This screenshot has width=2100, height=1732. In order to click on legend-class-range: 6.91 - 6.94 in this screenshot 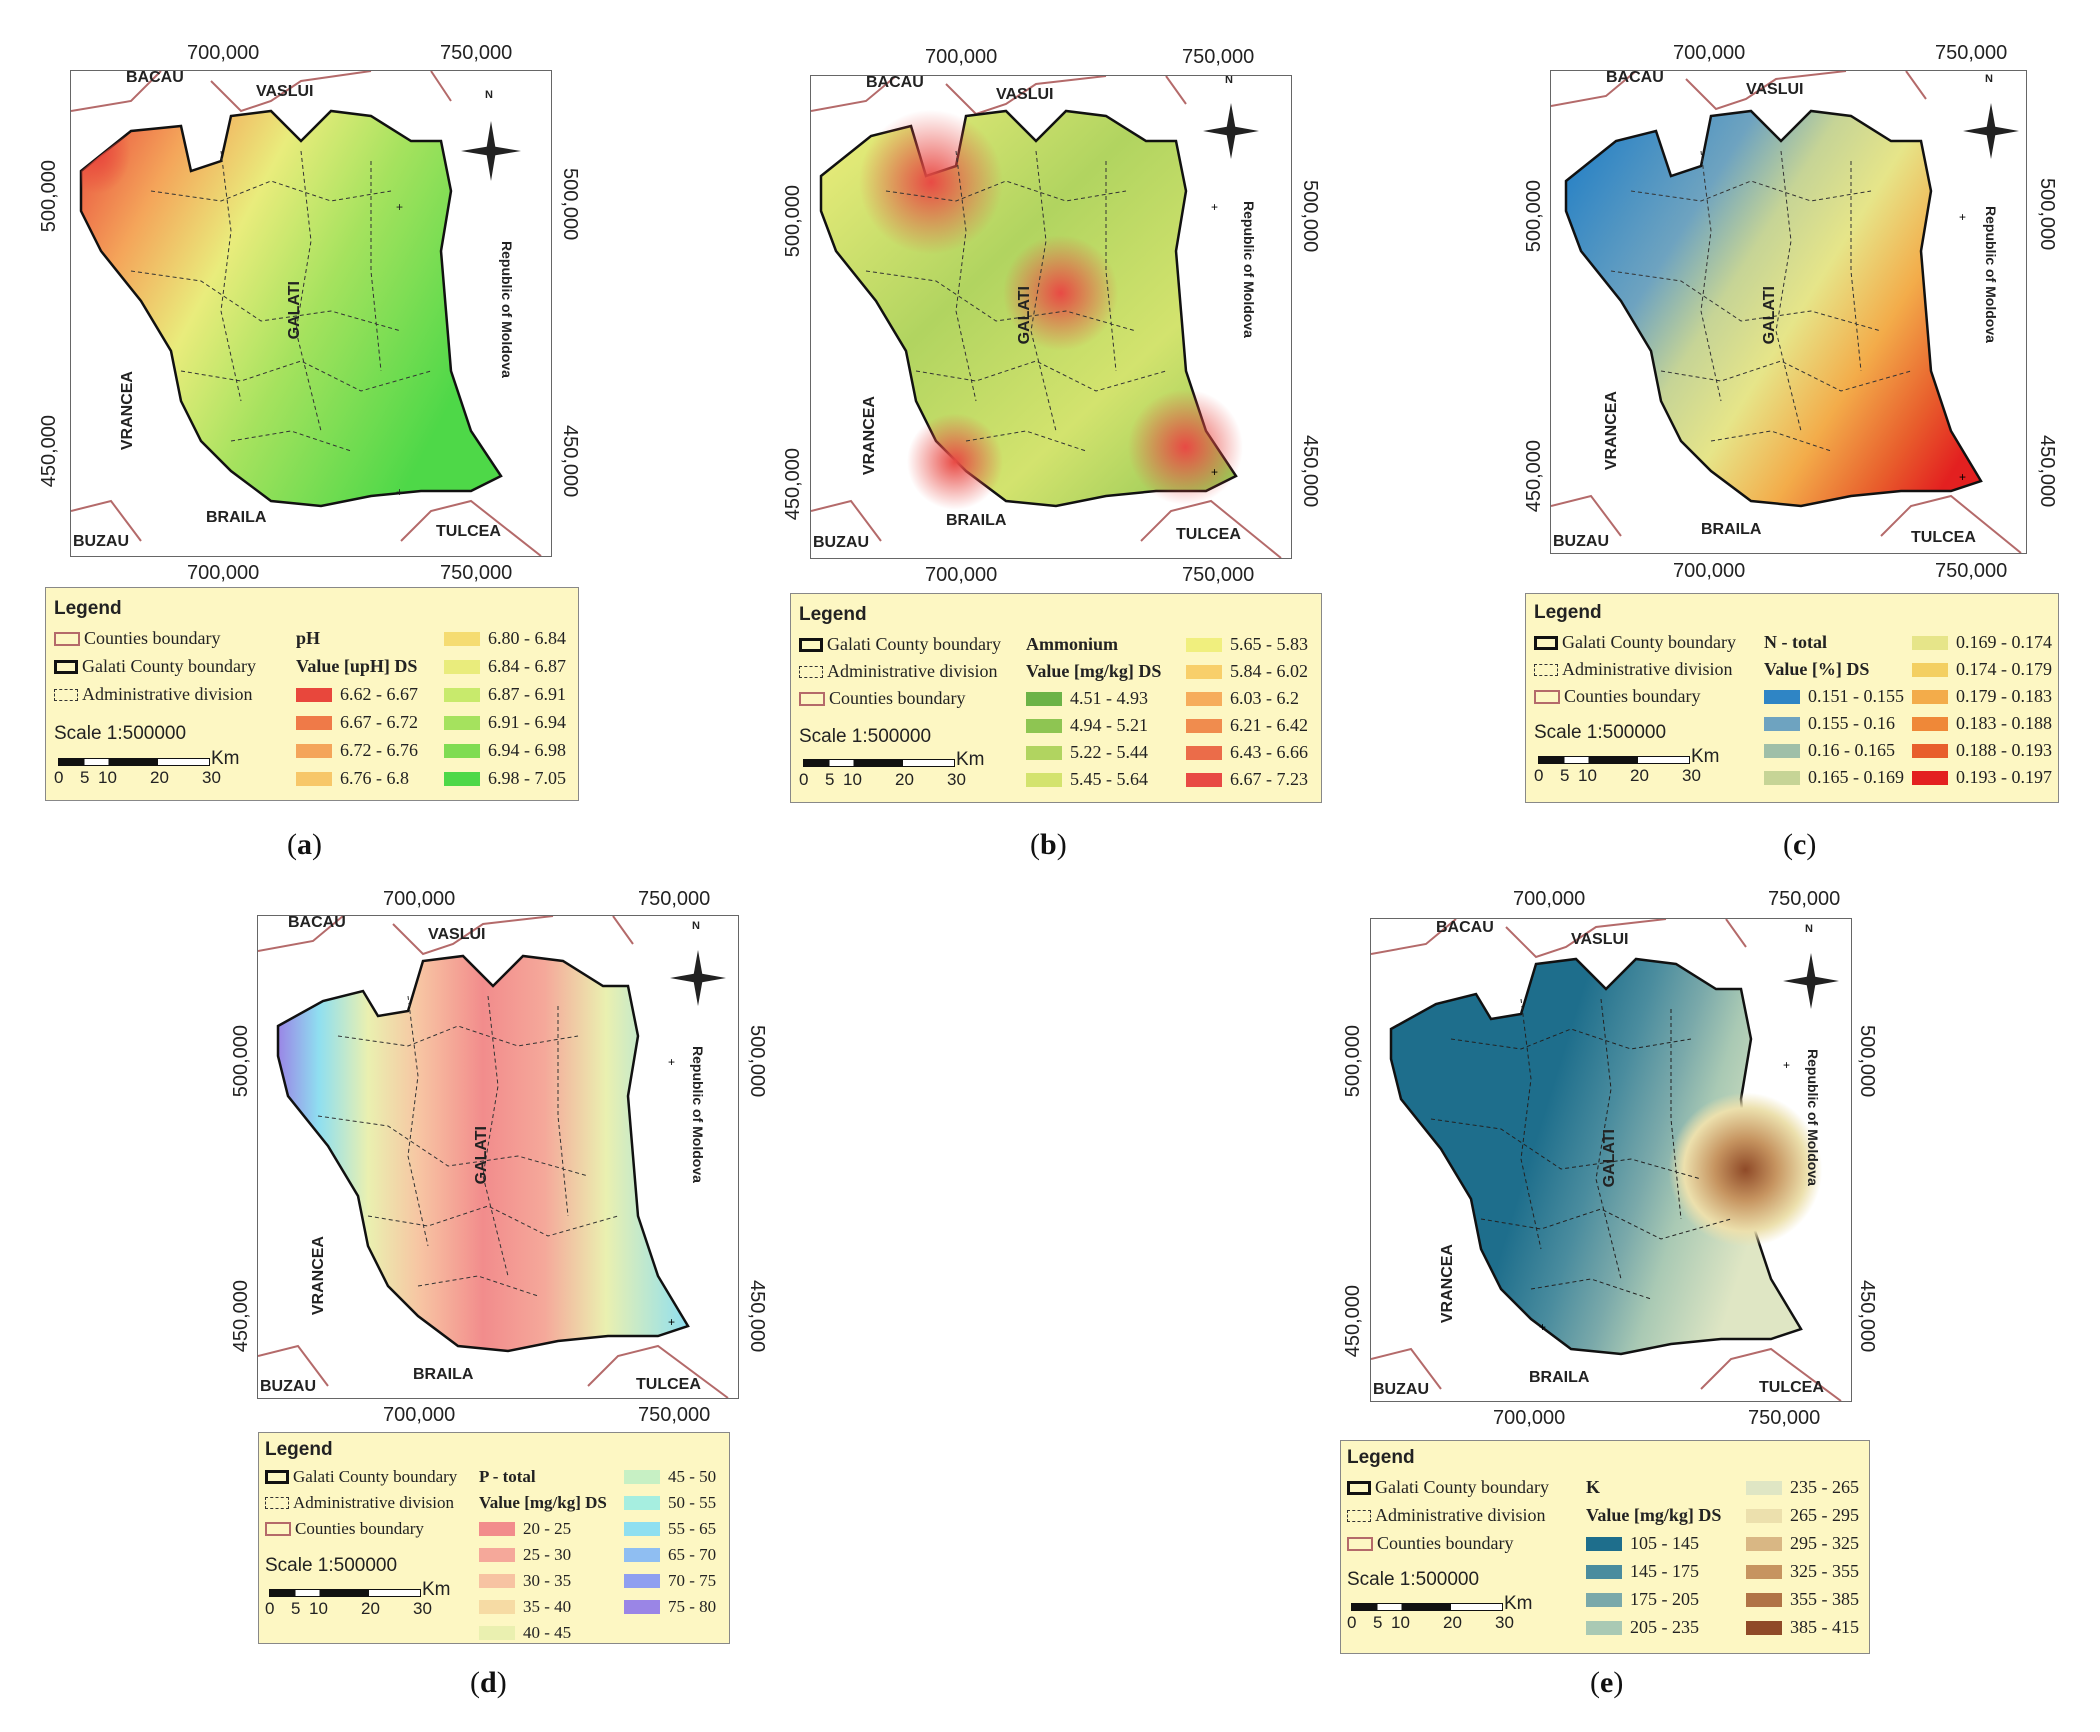, I will do `click(527, 722)`.